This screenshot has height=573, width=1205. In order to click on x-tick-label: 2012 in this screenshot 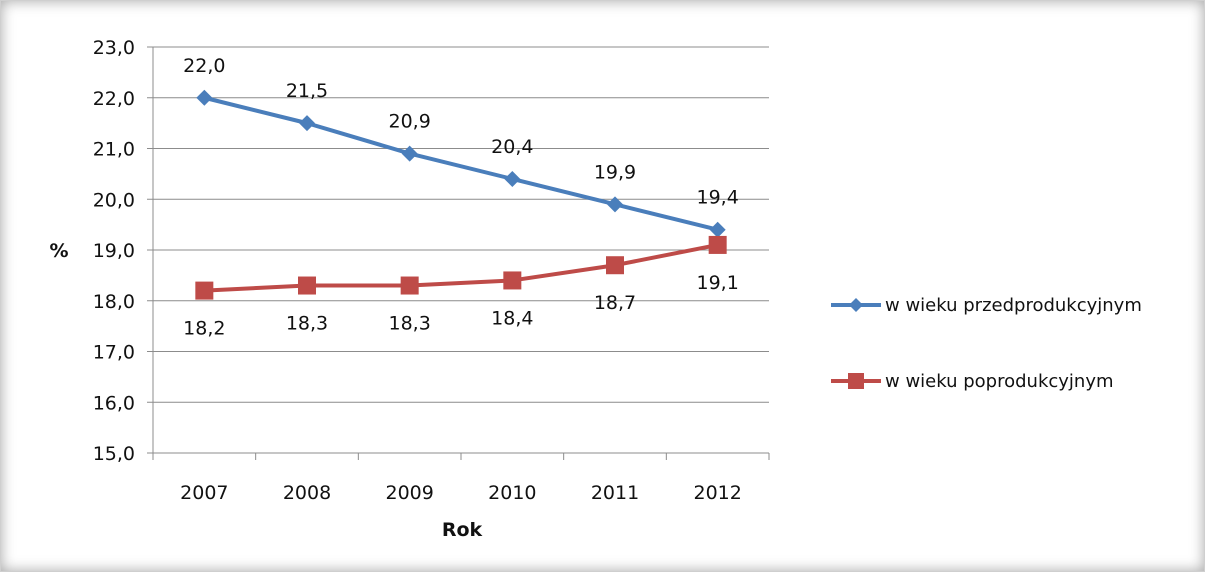, I will do `click(717, 493)`.